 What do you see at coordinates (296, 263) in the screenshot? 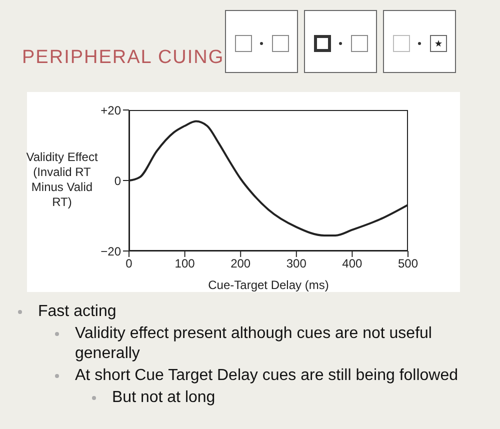
I see `x-tick-label: 300` at bounding box center [296, 263].